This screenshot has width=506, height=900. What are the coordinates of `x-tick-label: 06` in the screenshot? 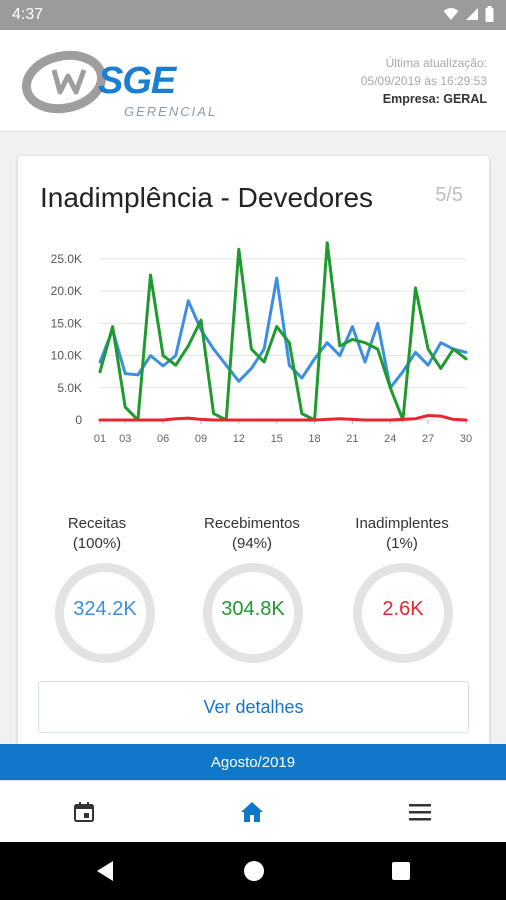 It's located at (163, 439).